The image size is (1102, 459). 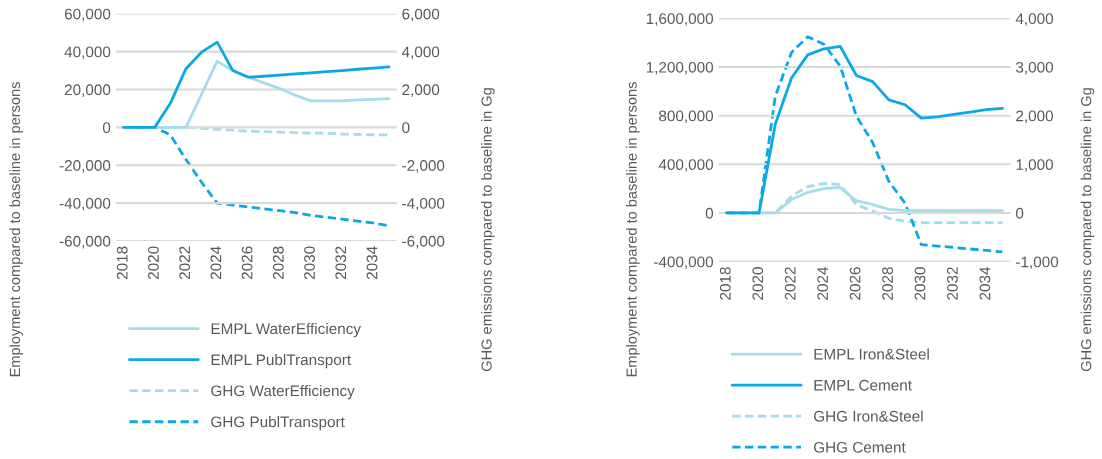 I want to click on y-tick-label: 800,000, so click(x=686, y=117).